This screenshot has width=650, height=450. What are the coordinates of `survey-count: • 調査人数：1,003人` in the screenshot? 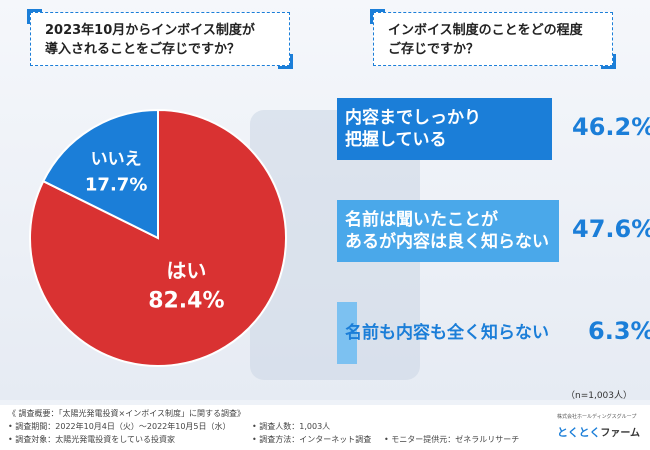 It's located at (291, 426).